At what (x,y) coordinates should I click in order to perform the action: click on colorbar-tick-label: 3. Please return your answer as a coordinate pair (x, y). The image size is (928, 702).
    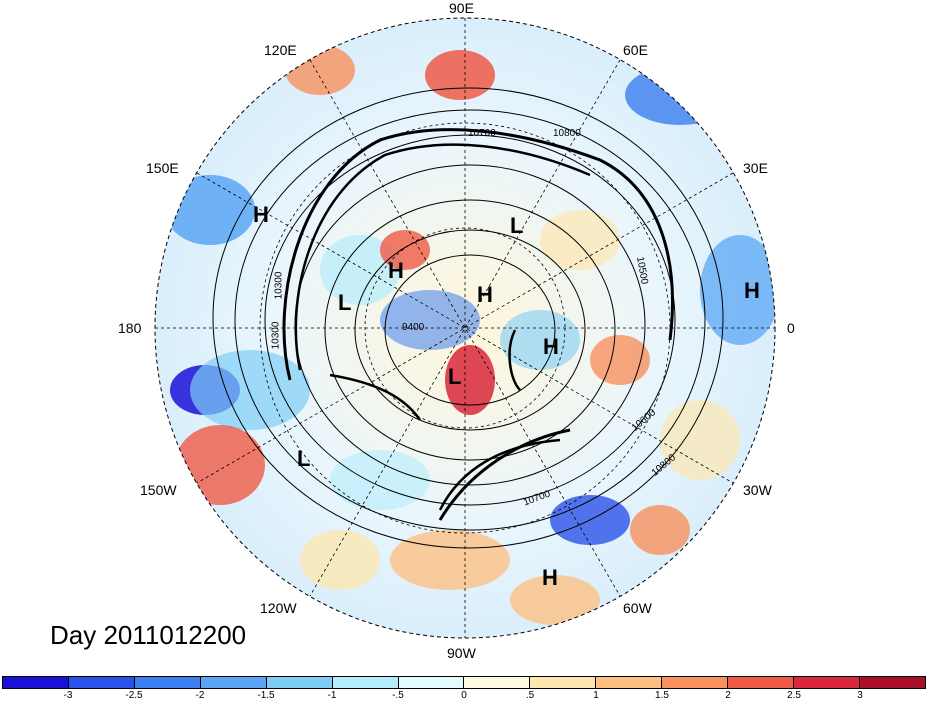
    Looking at the image, I should click on (860, 695).